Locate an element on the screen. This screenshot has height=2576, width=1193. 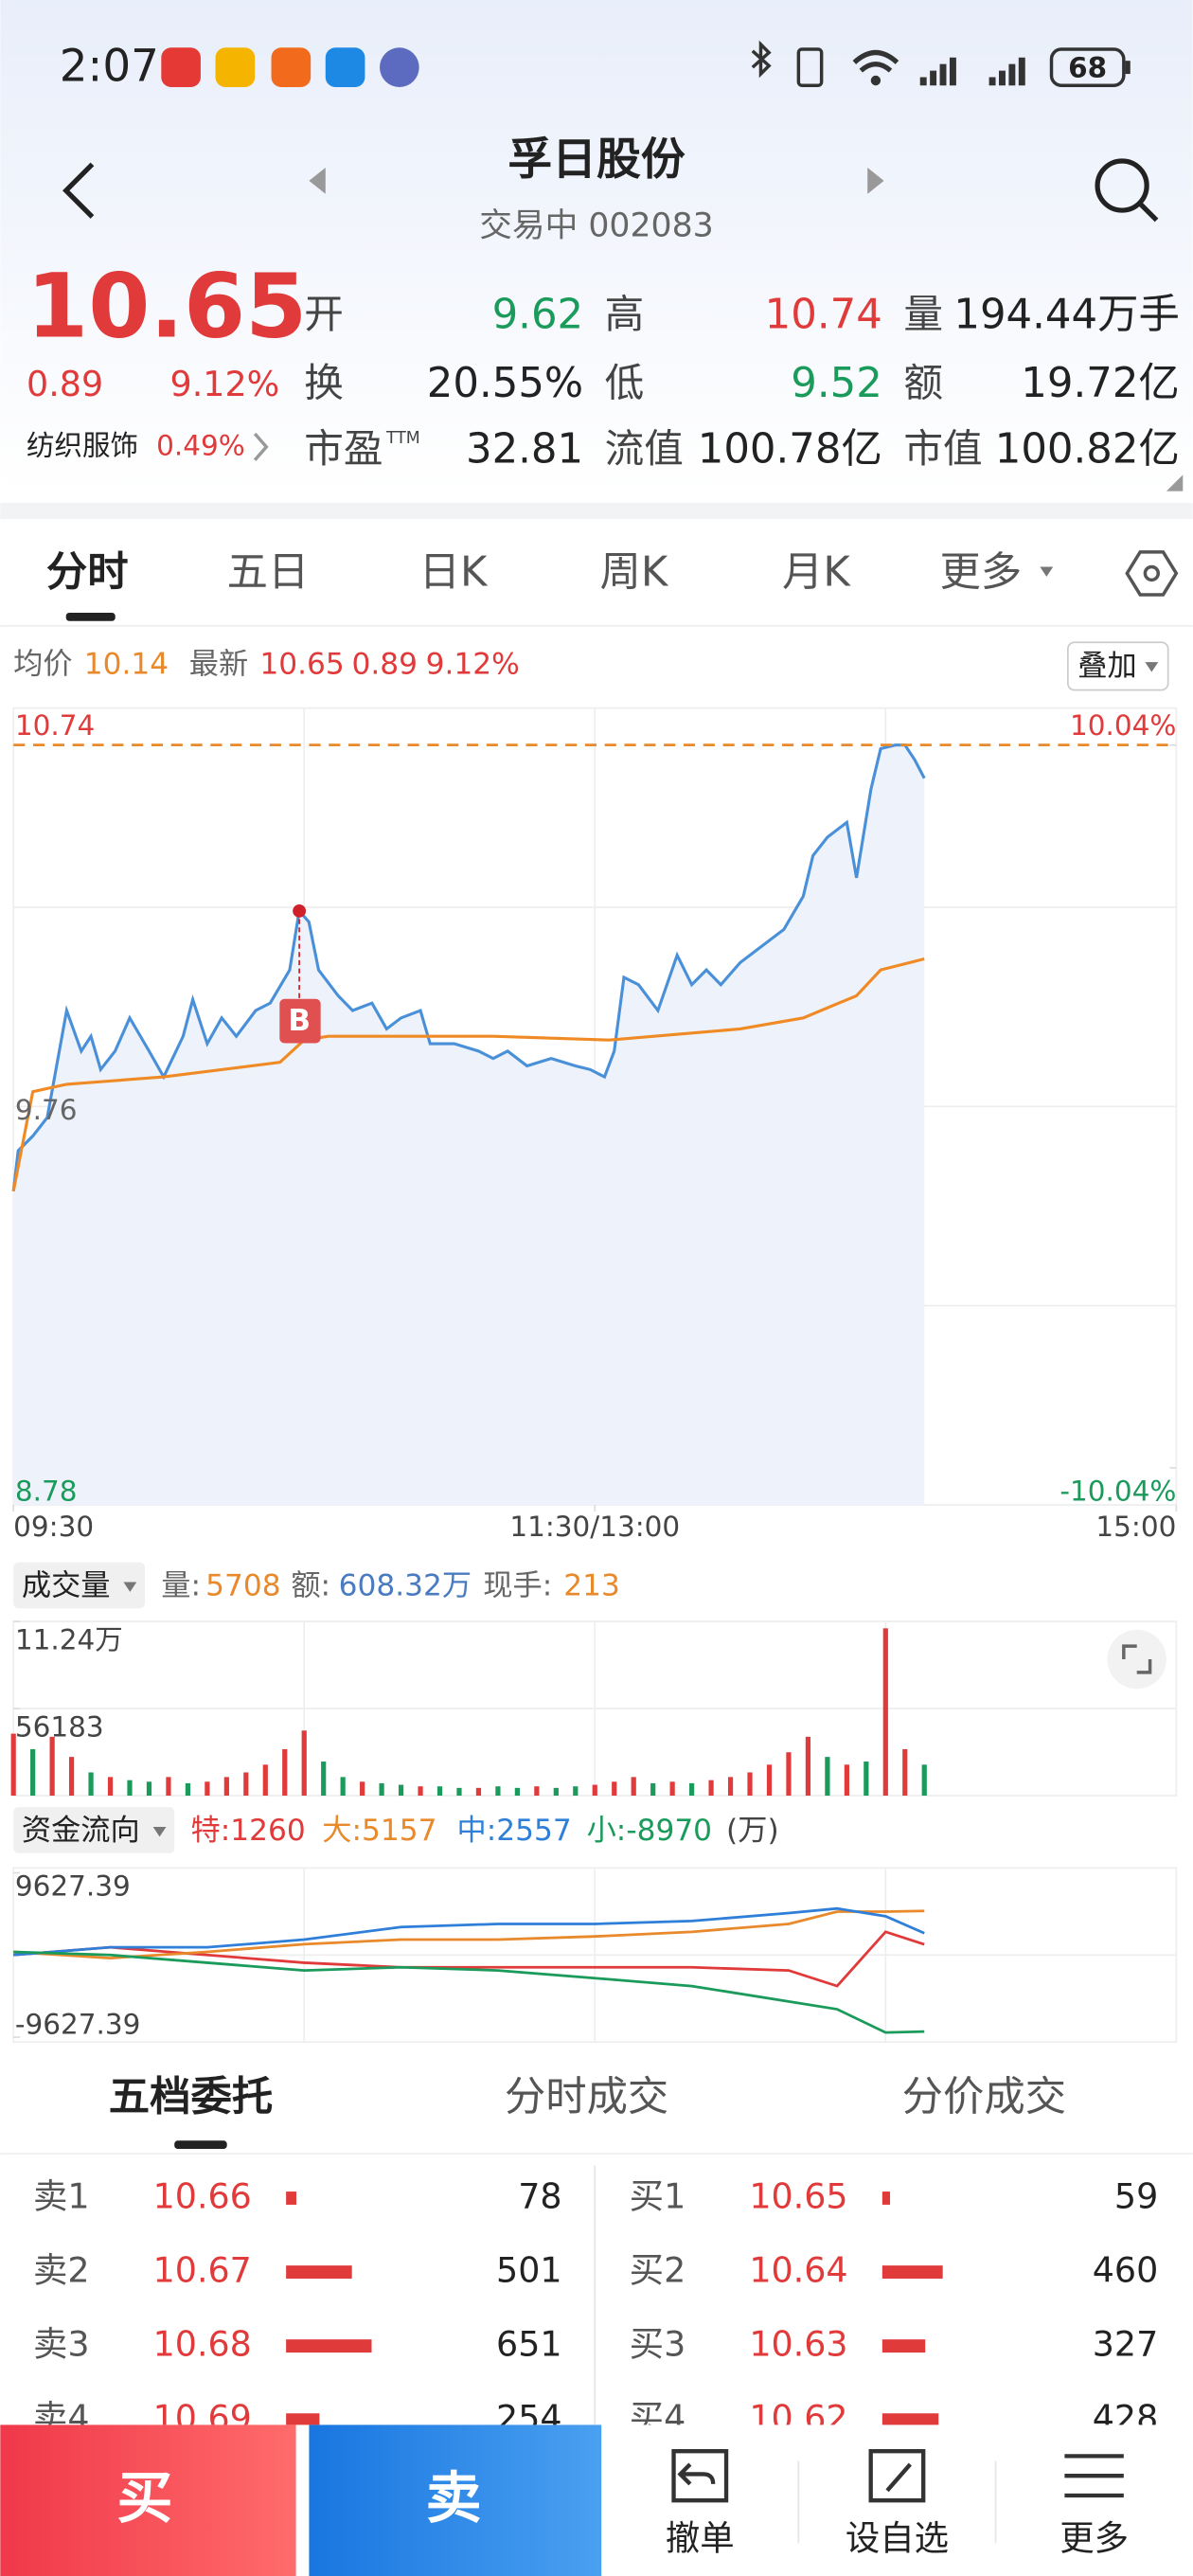
prev-stock is located at coordinates (317, 180).